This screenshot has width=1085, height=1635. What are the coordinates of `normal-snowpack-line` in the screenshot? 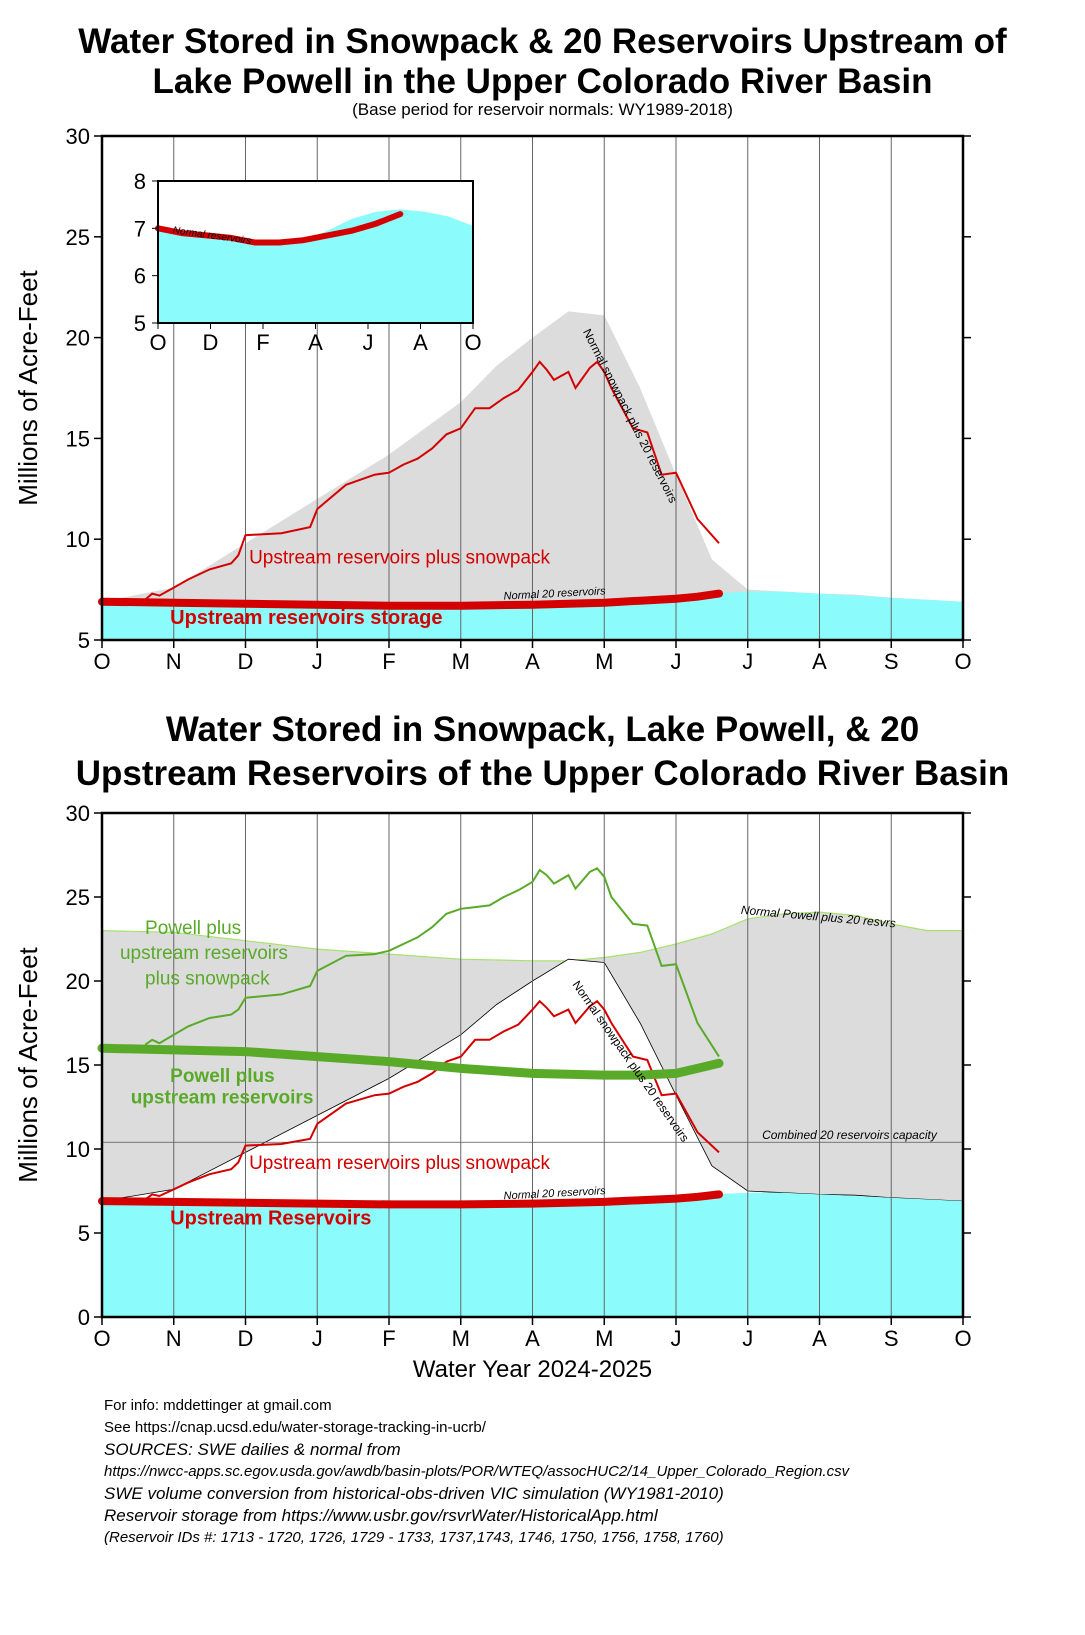 It's located at (532, 1080).